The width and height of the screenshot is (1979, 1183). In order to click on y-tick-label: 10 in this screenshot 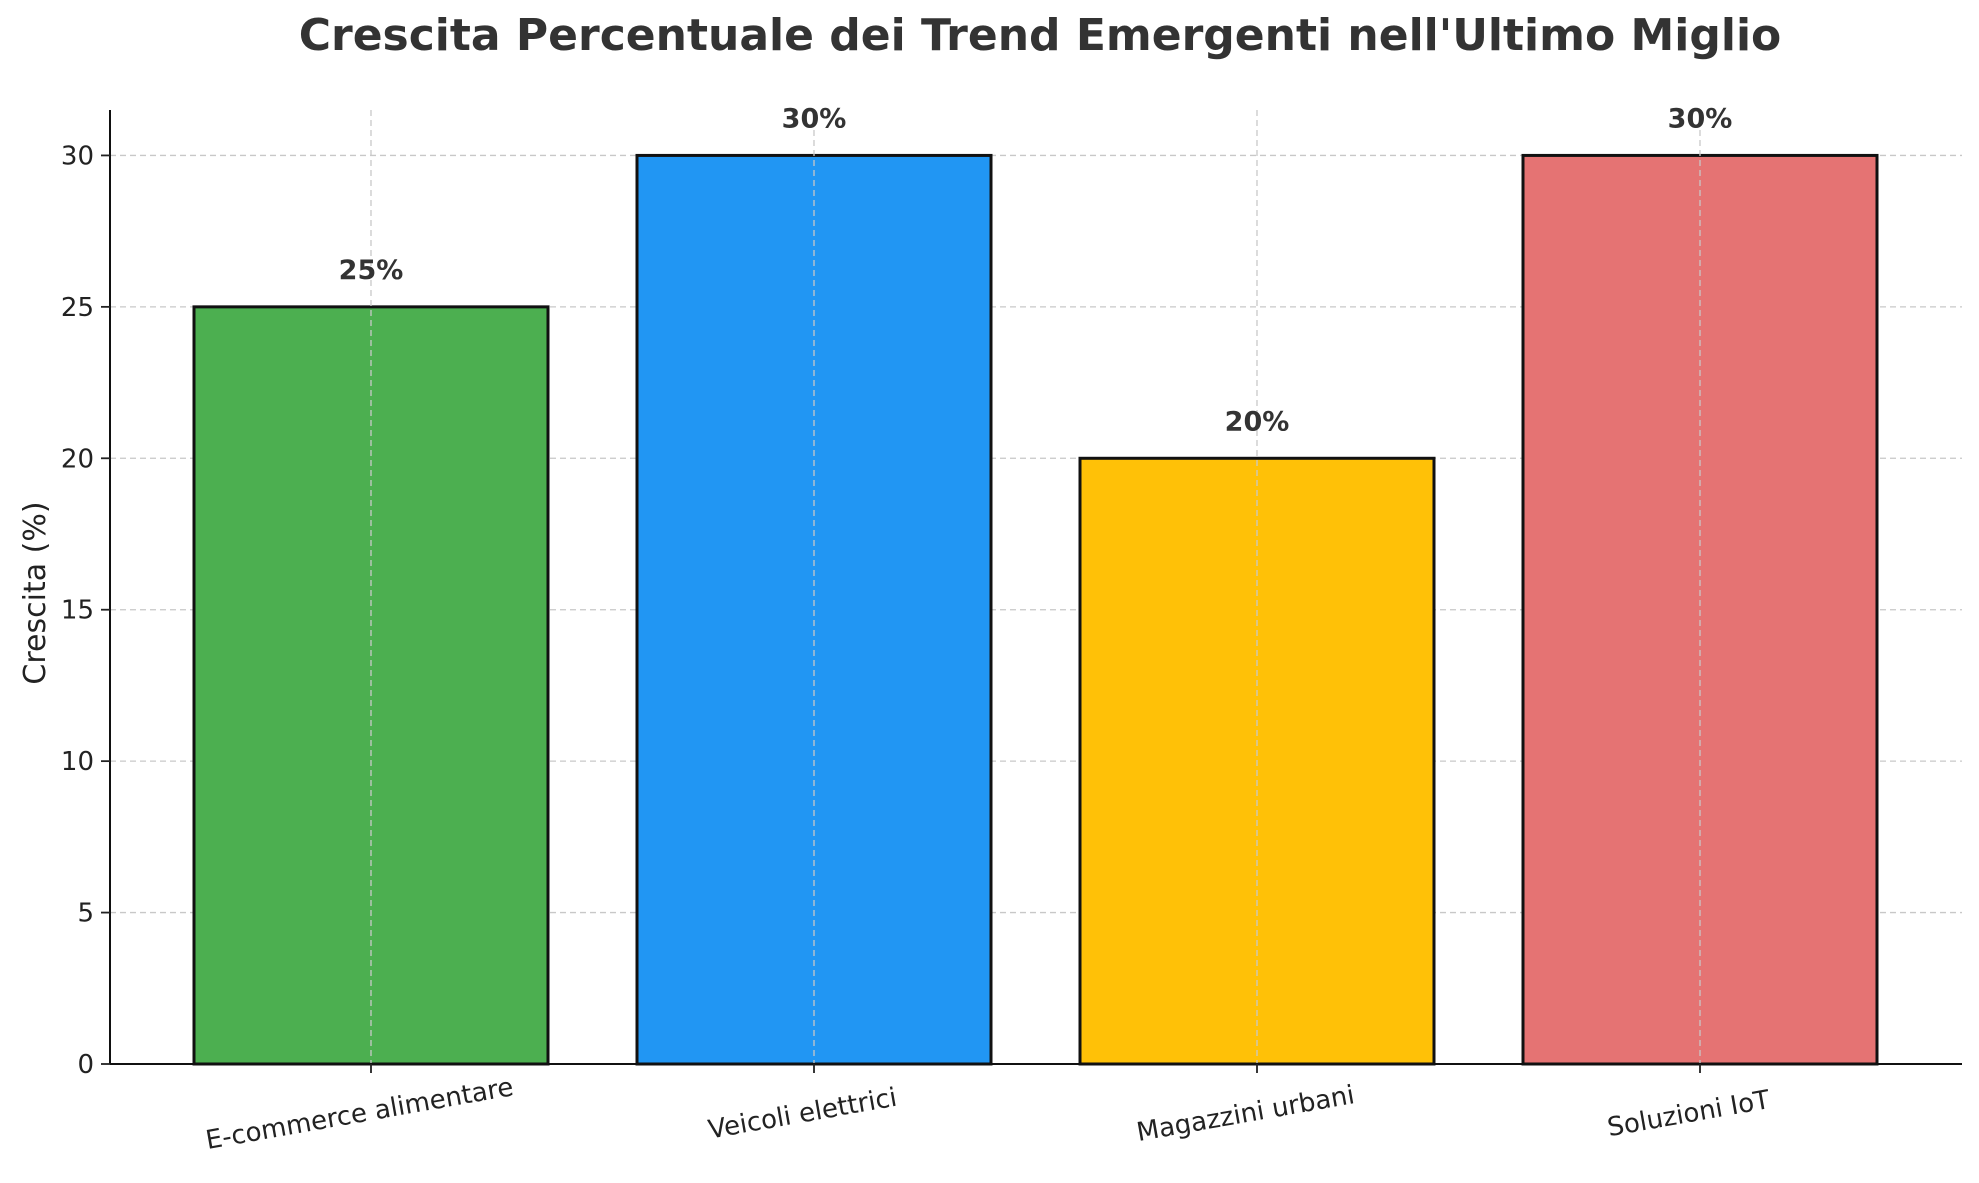, I will do `click(77, 762)`.